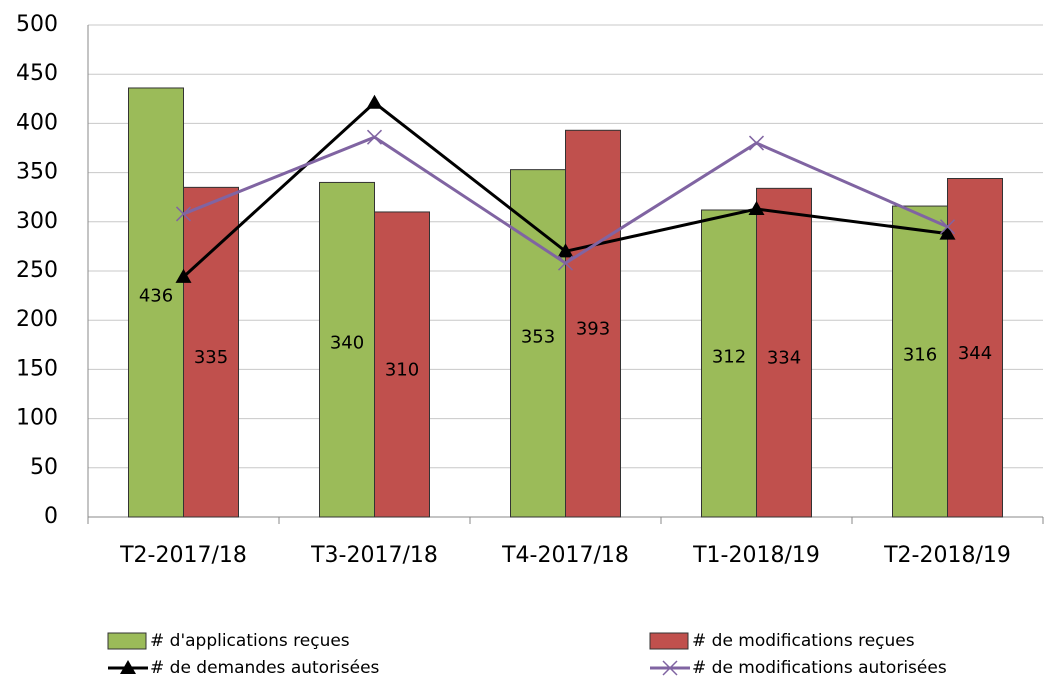 This screenshot has height=684, width=1047. Describe the element at coordinates (44, 467) in the screenshot. I see `y-tick-label: 50` at that location.